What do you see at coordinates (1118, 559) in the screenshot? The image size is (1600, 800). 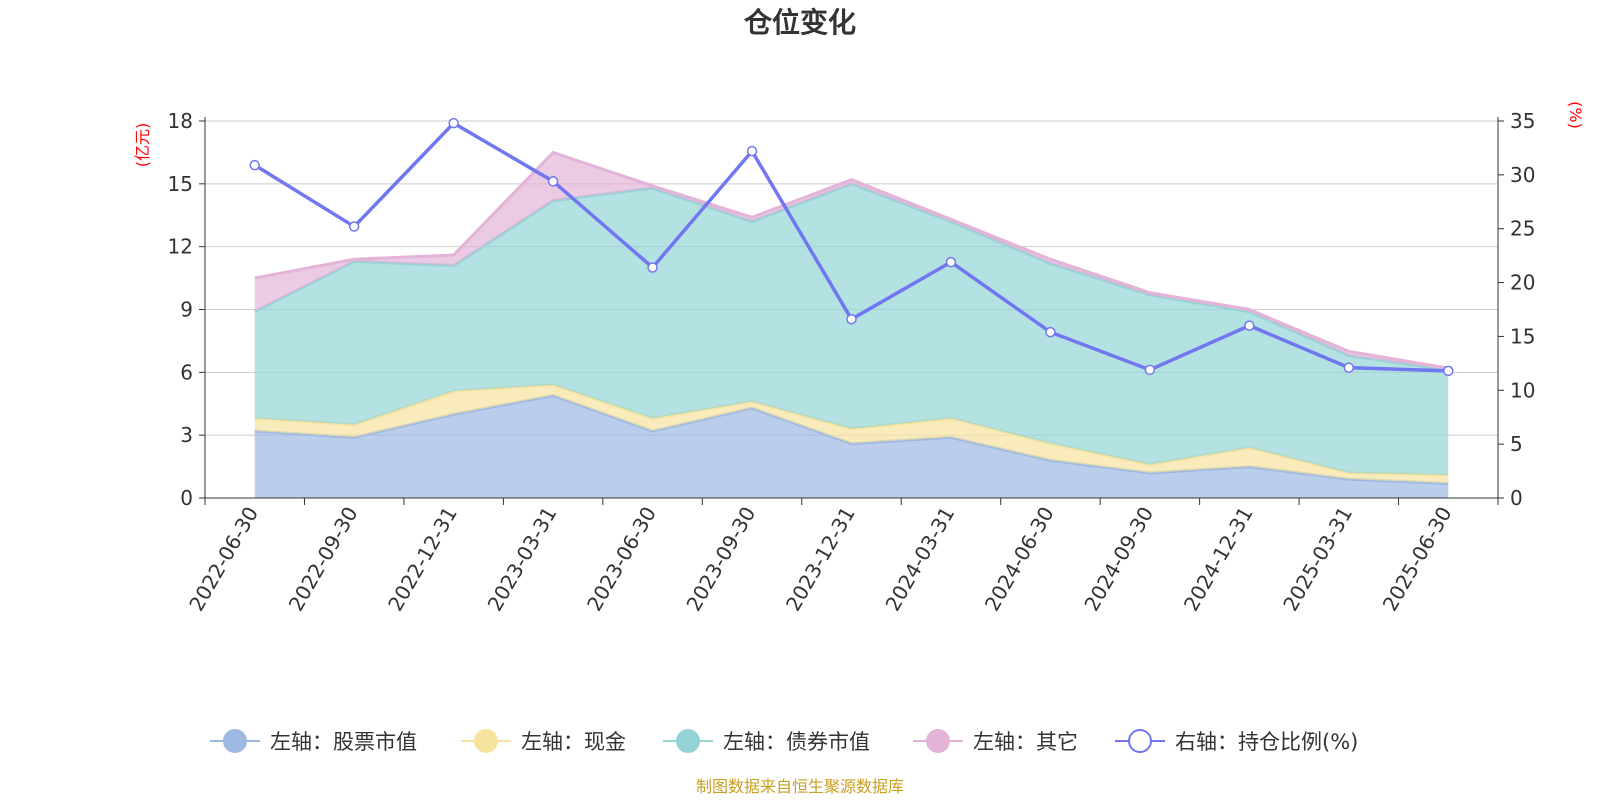 I see `x-tick-label: 2024-09-30` at bounding box center [1118, 559].